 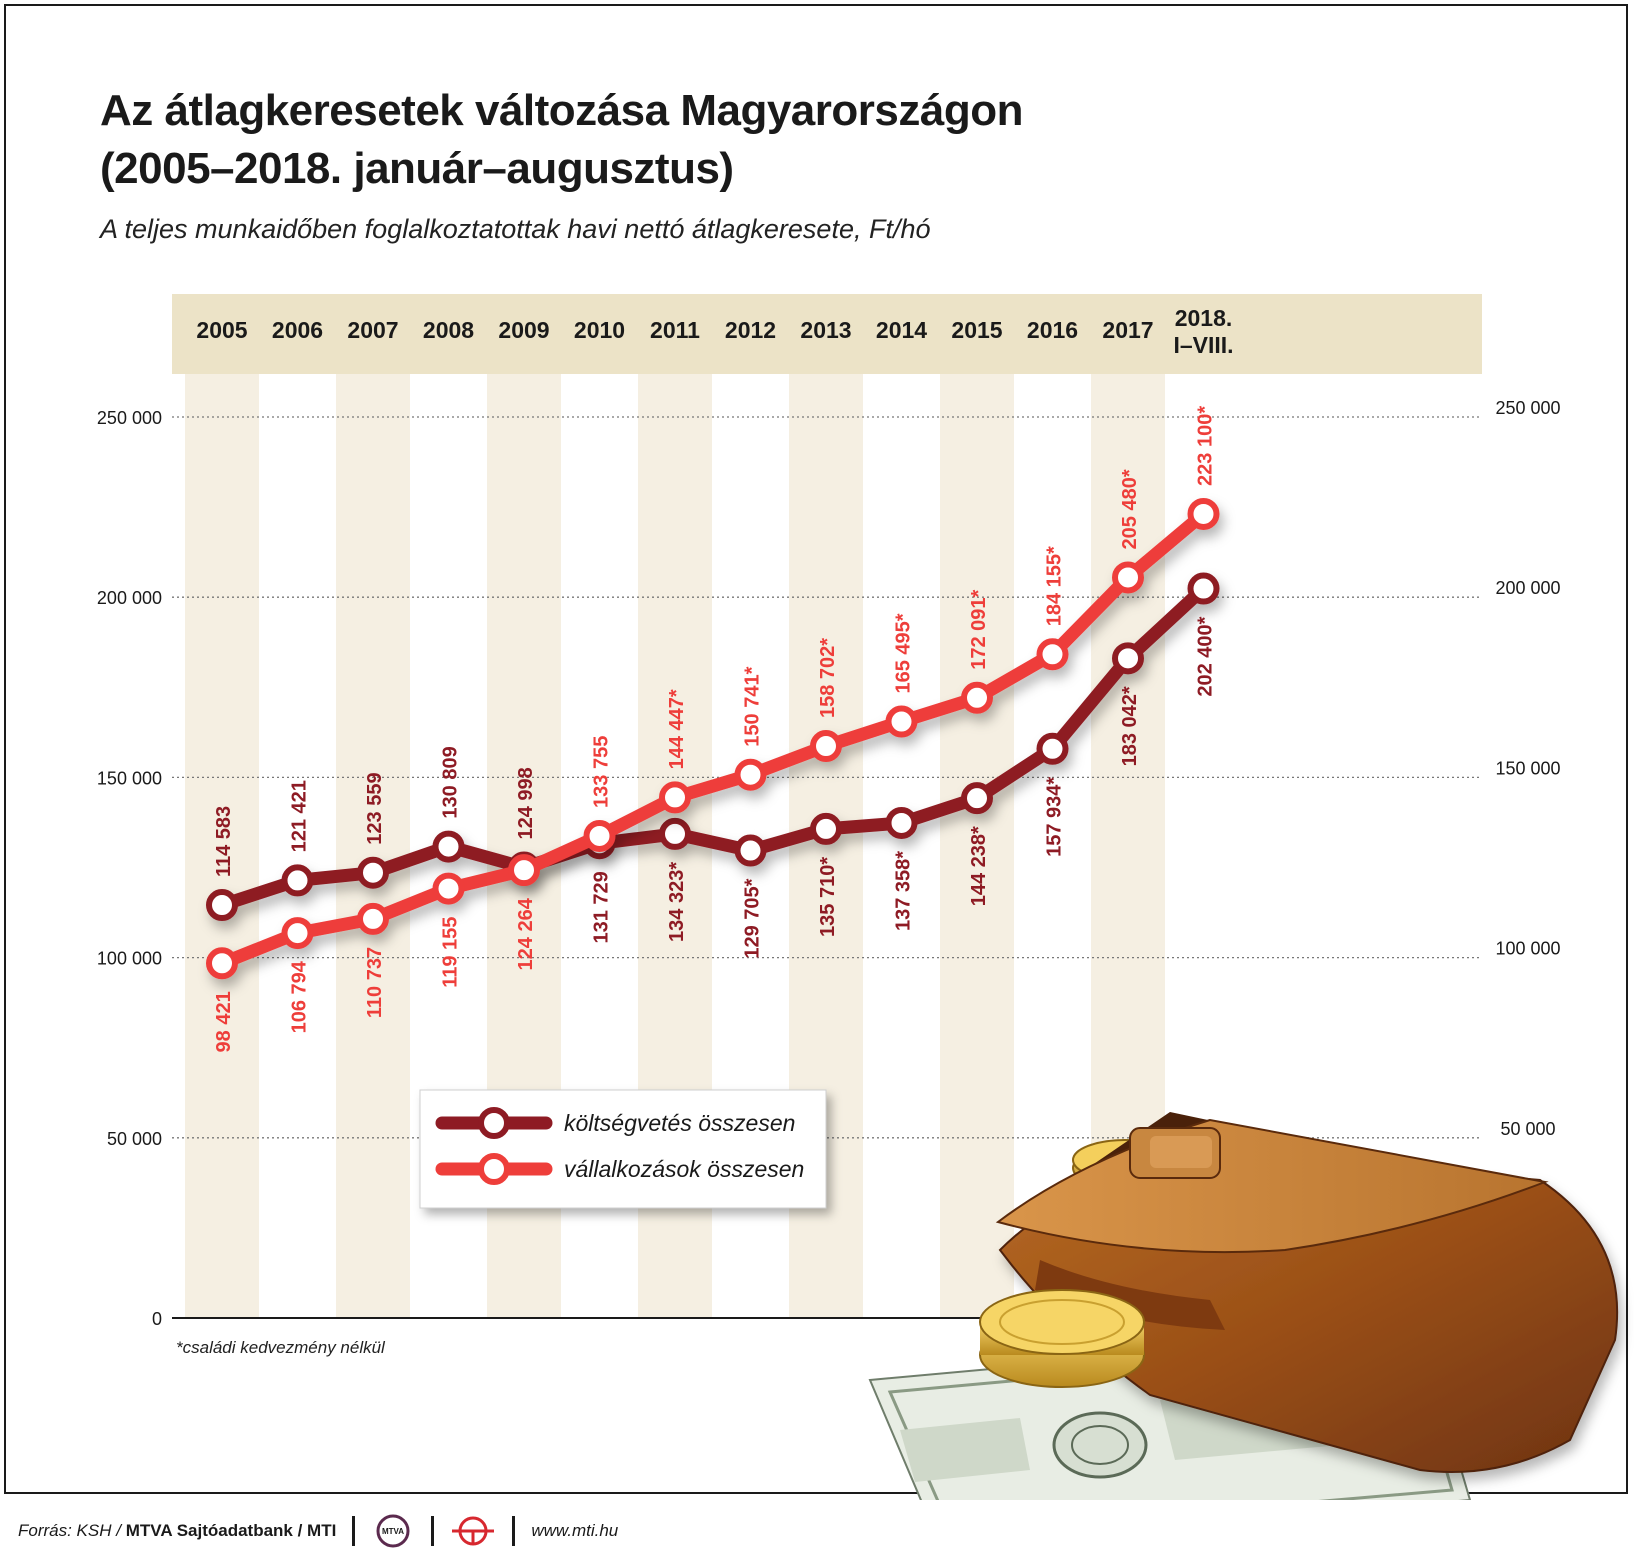 I want to click on data-label: 130 809, so click(x=451, y=782).